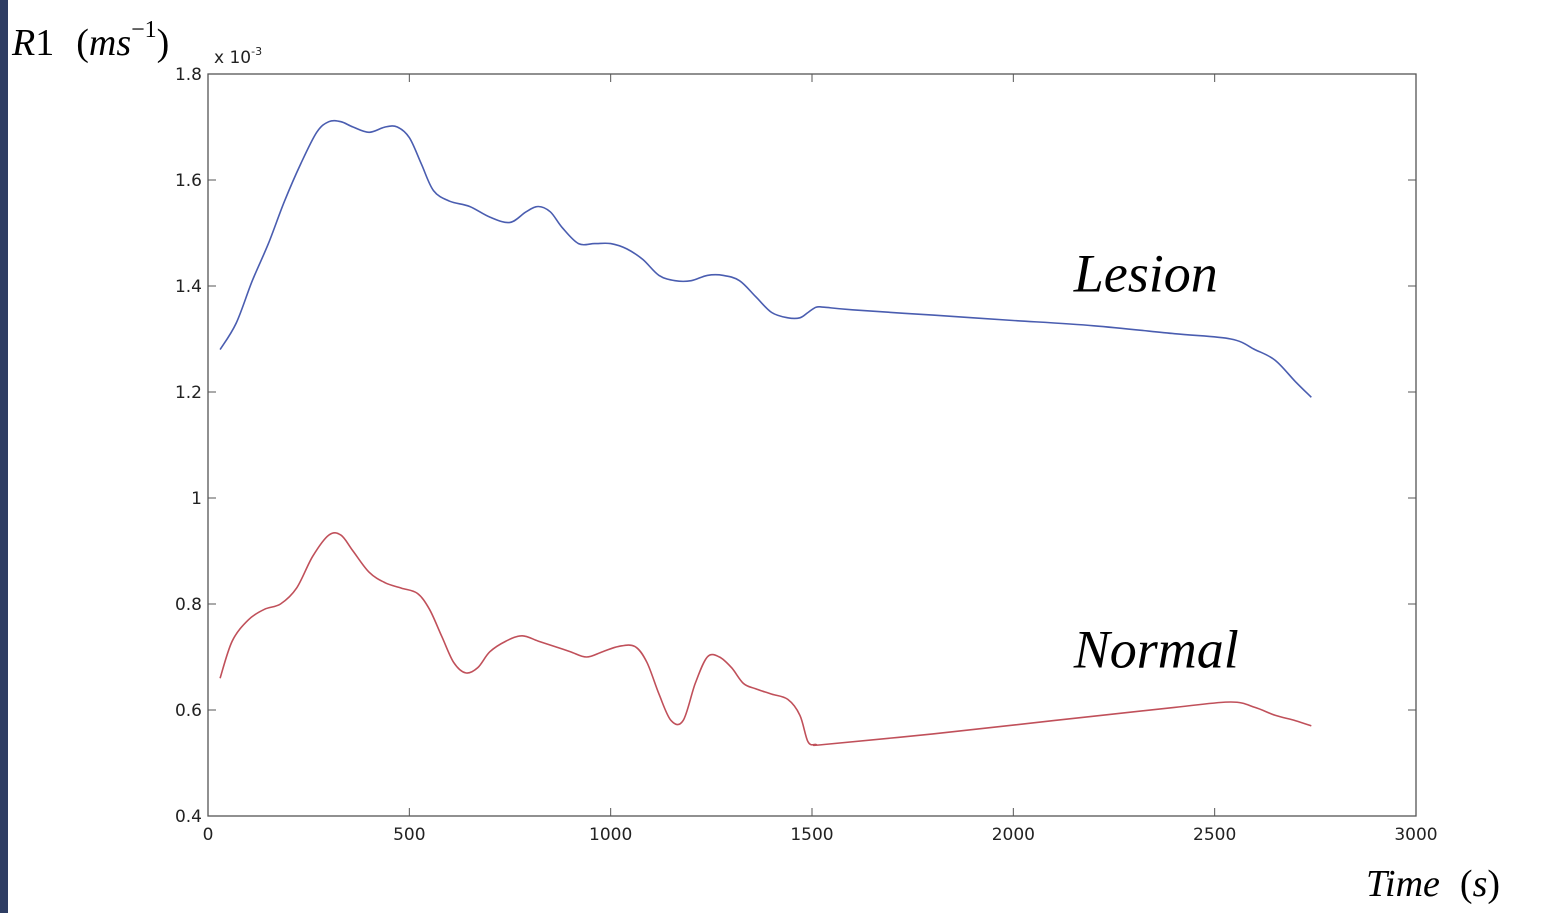 The height and width of the screenshot is (913, 1559). What do you see at coordinates (409, 835) in the screenshot?
I see `x-tick-label: 500` at bounding box center [409, 835].